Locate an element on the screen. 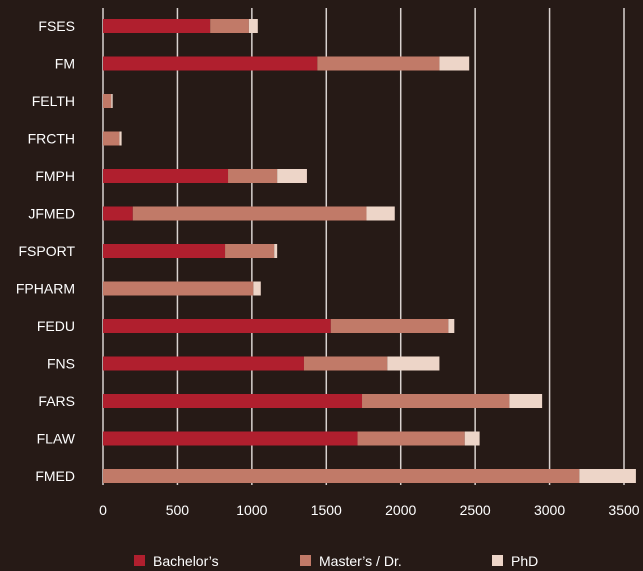 The image size is (643, 571). category-label: FRCTH is located at coordinates (51, 139).